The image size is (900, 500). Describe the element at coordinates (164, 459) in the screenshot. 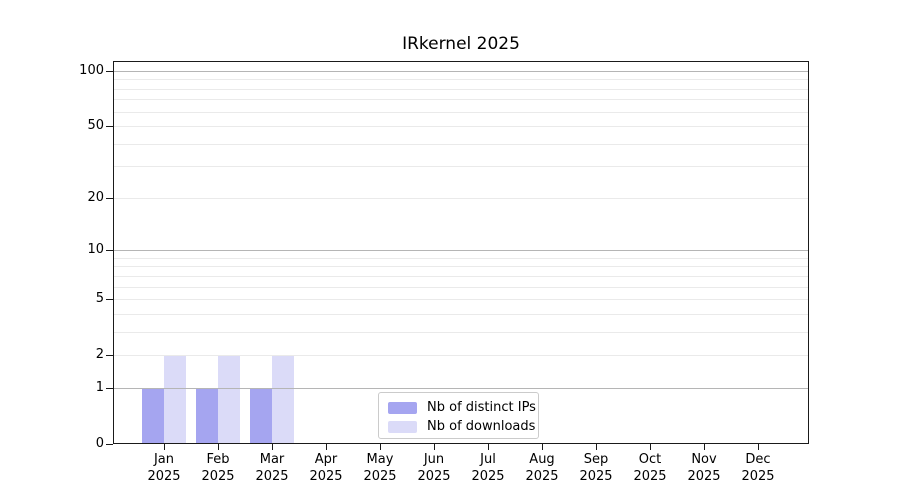

I see `x-label-month: Jan` at that location.